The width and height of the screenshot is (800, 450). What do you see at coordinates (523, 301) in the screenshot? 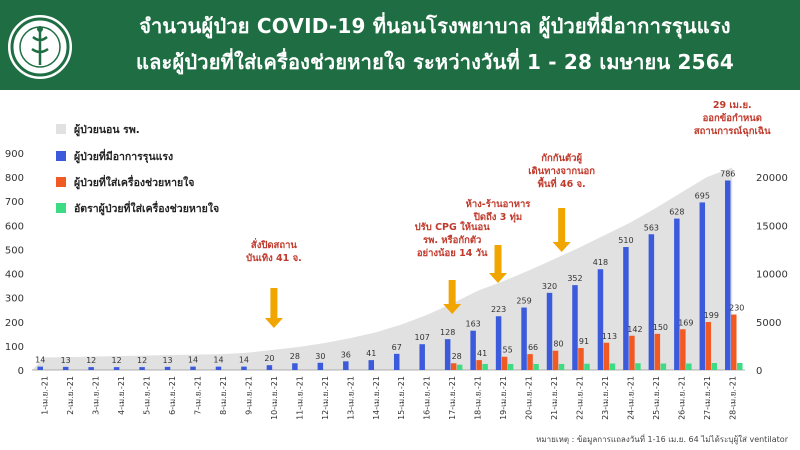
I see `severe-data-label: 259` at bounding box center [523, 301].